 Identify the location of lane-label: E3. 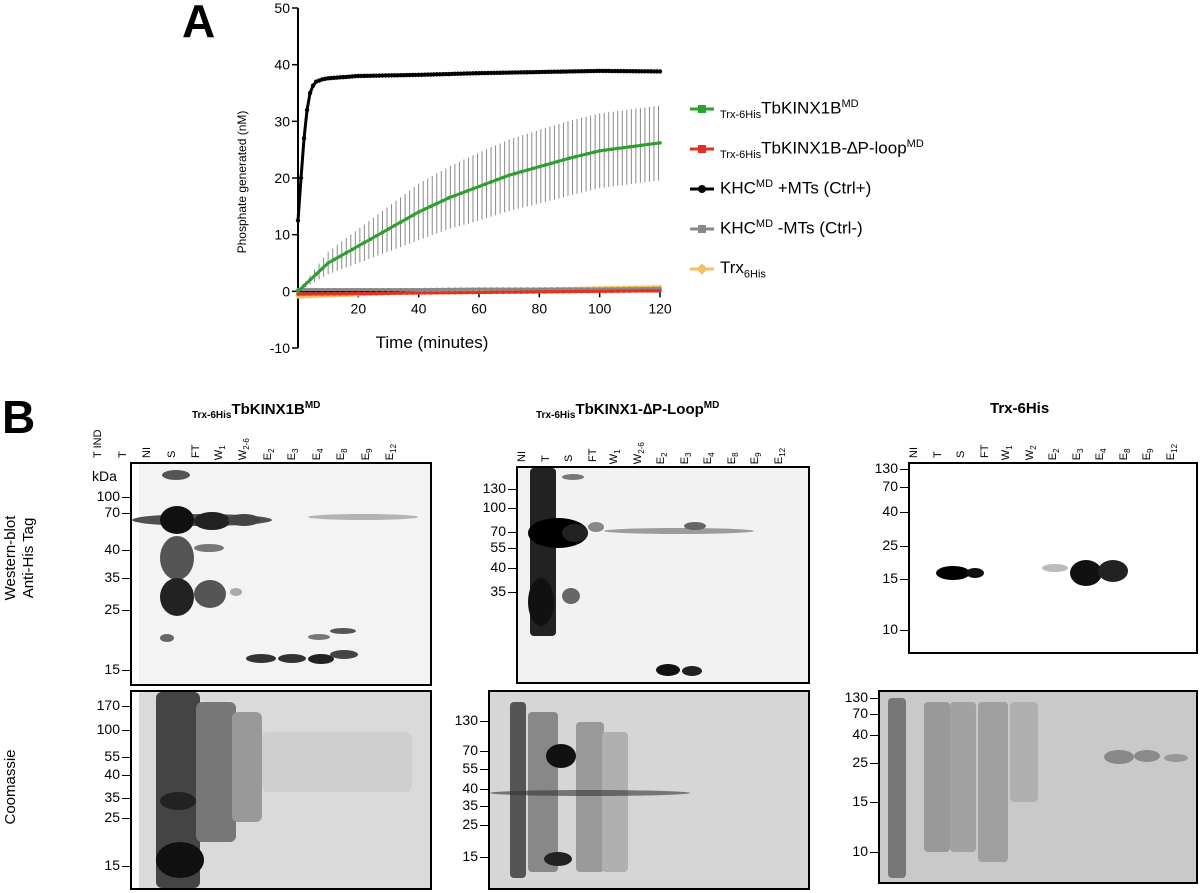
(685, 458).